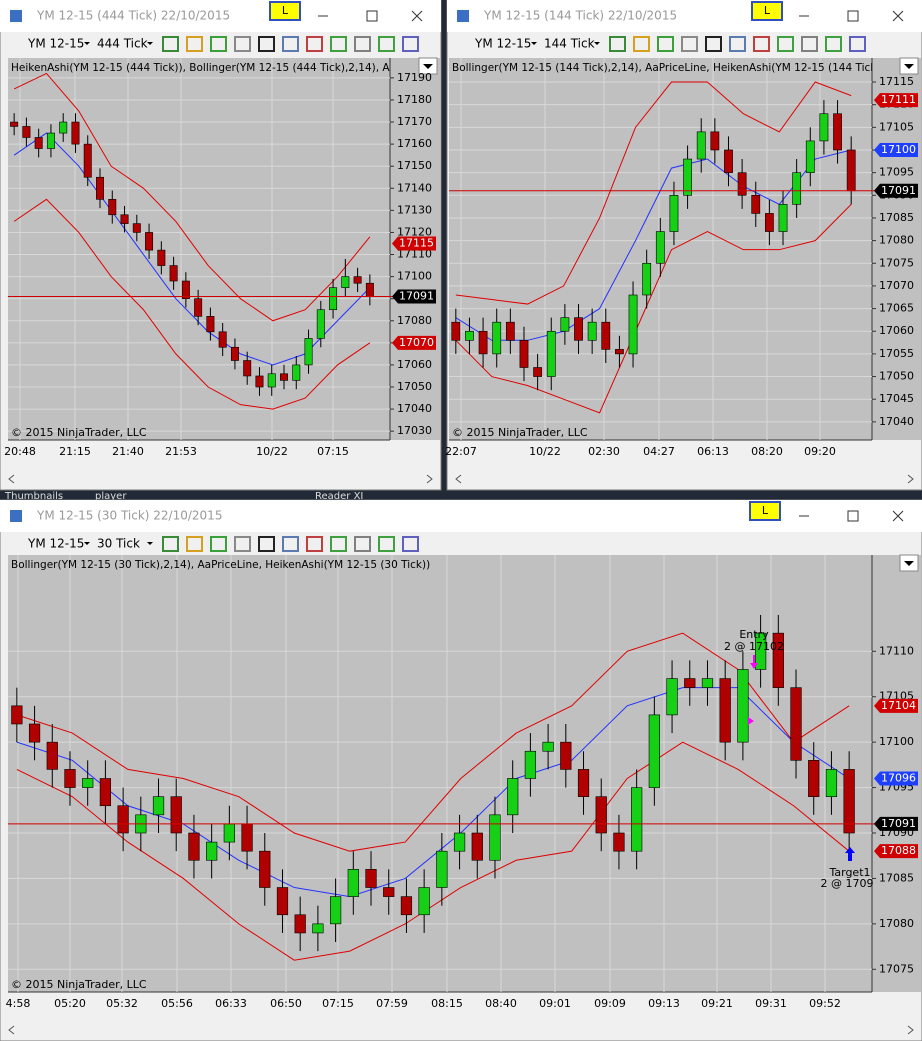 Image resolution: width=922 pixels, height=1041 pixels. Describe the element at coordinates (754, 634) in the screenshot. I see `order-label: Entry` at that location.